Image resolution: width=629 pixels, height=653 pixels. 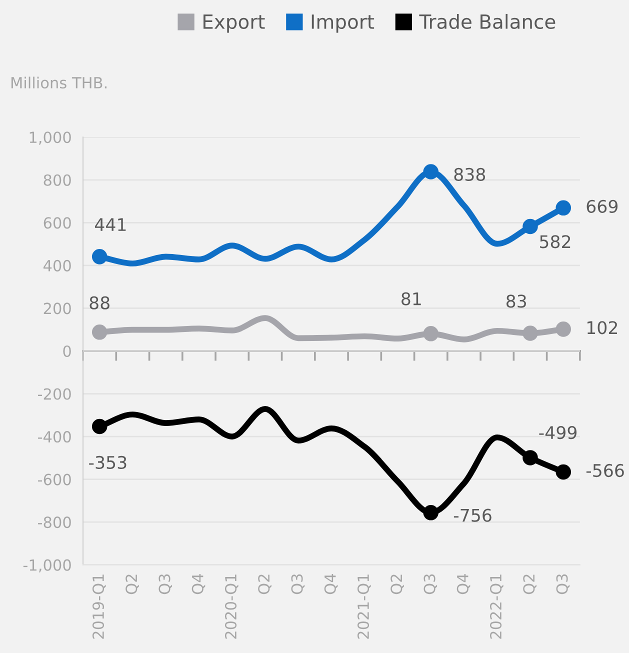 What do you see at coordinates (54, 436) in the screenshot?
I see `y-tick-label: -400` at bounding box center [54, 436].